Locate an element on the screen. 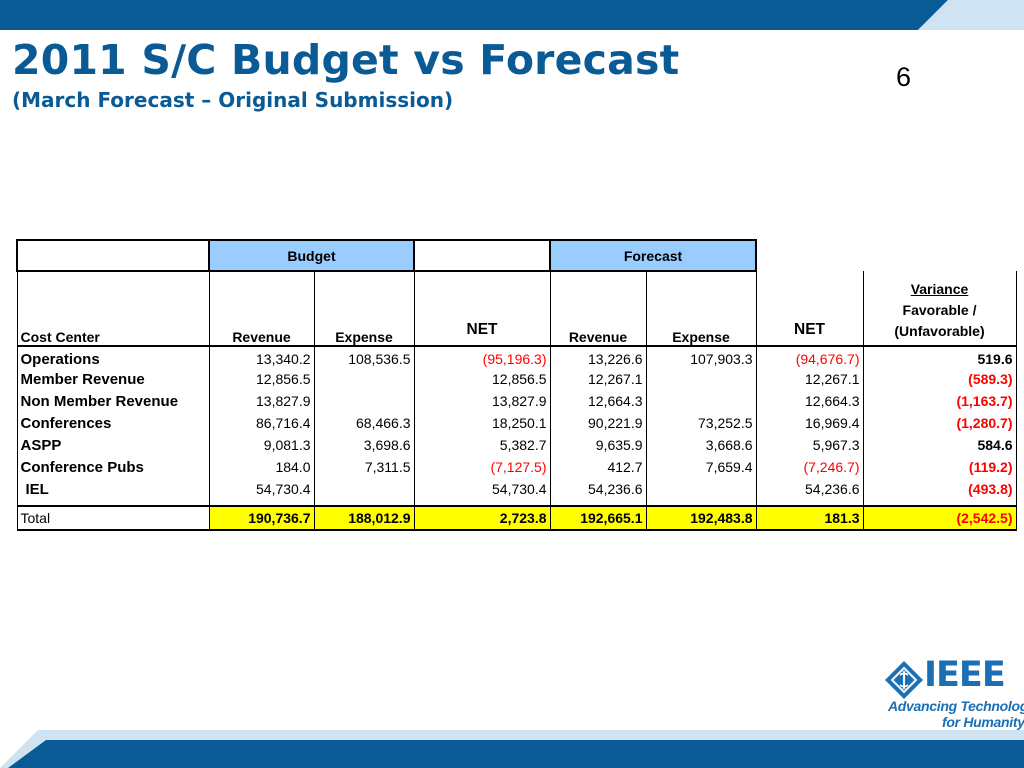 The height and width of the screenshot is (768, 1024). forecast-net-cell: 16,969.4 is located at coordinates (809, 423).